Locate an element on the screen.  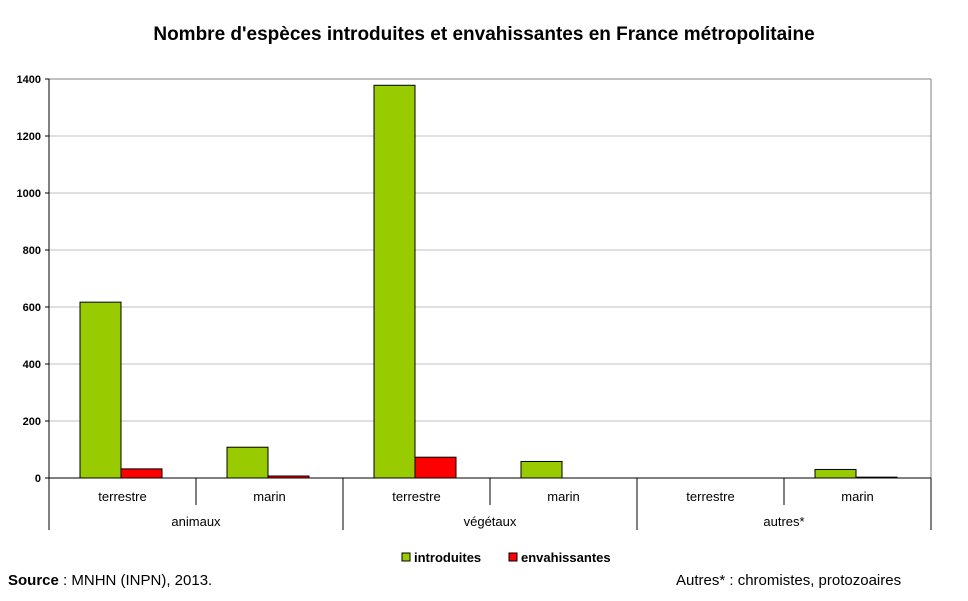
source-note: Source : MNHN (INPN), 2013. is located at coordinates (110, 580).